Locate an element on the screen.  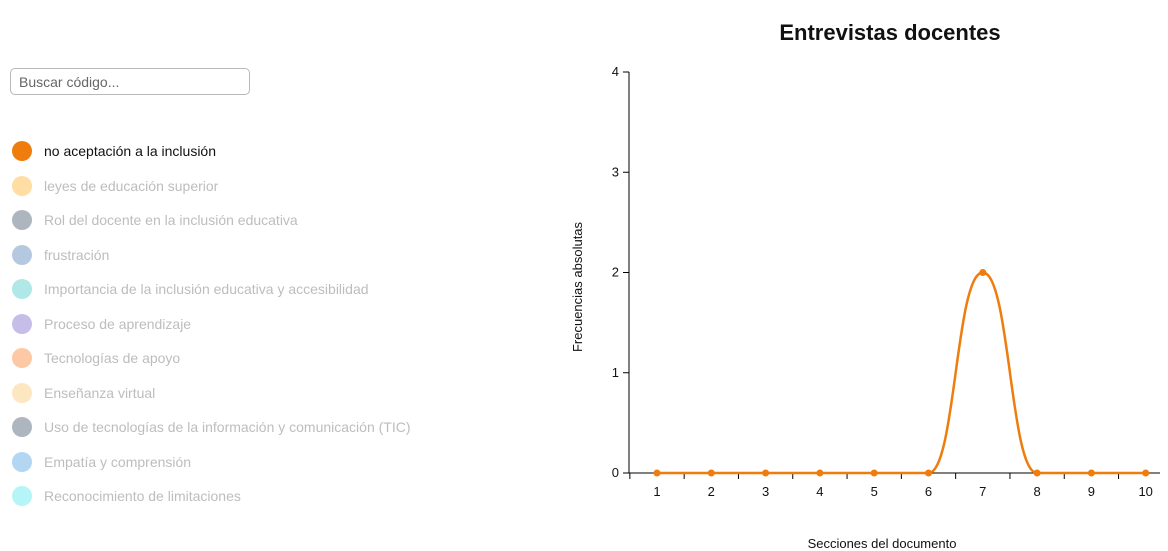
x-tick-label: 2 is located at coordinates (711, 491).